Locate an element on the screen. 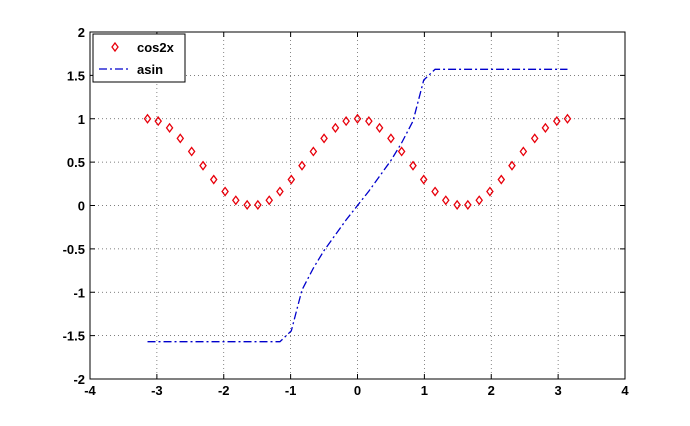 The image size is (690, 426). y-tick-label: 0 is located at coordinates (81, 206).